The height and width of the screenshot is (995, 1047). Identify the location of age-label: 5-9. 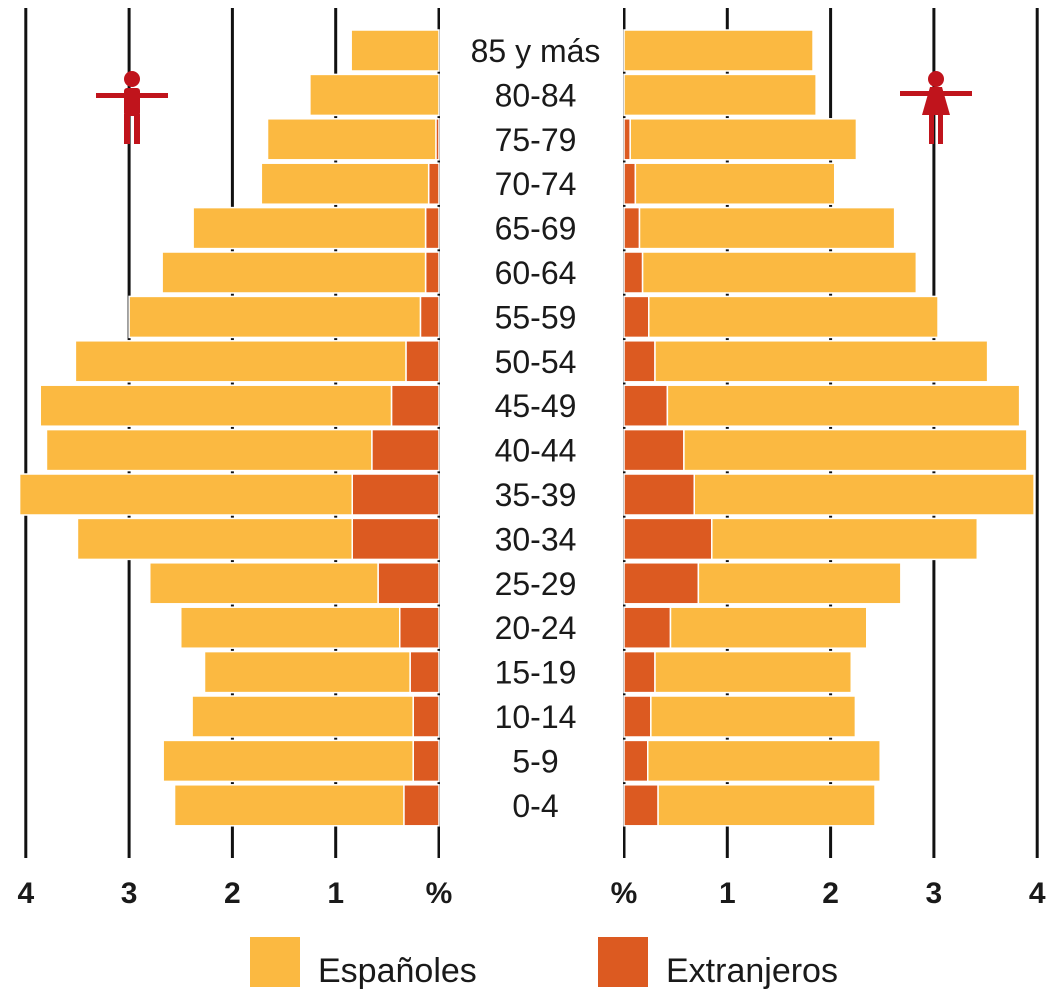
(535, 761).